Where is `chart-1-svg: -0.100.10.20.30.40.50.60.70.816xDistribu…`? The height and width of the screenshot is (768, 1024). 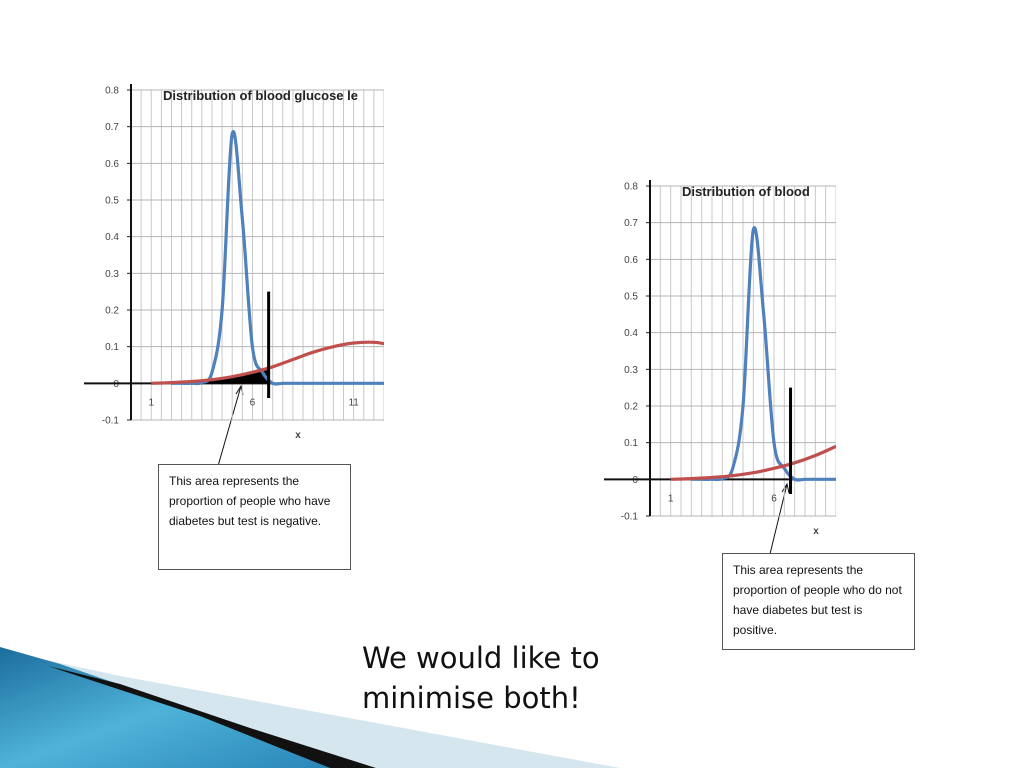
chart-1-svg: -0.100.10.20.30.40.50.60.70.816xDistribu… is located at coordinates (720, 358).